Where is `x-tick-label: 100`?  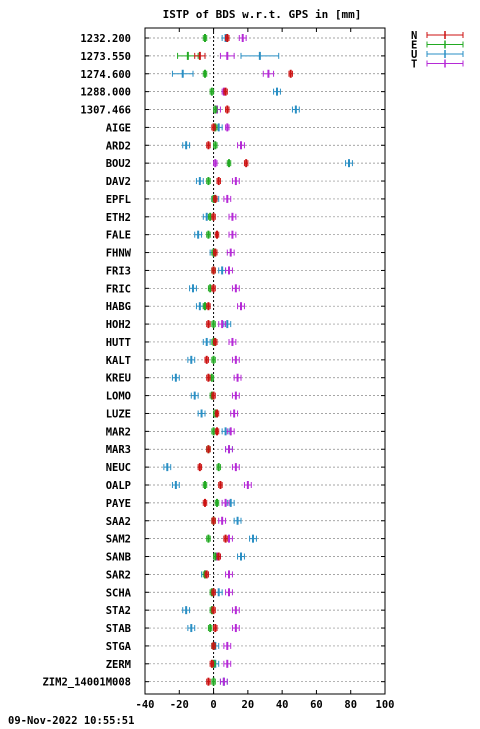 x-tick-label: 100 is located at coordinates (385, 705).